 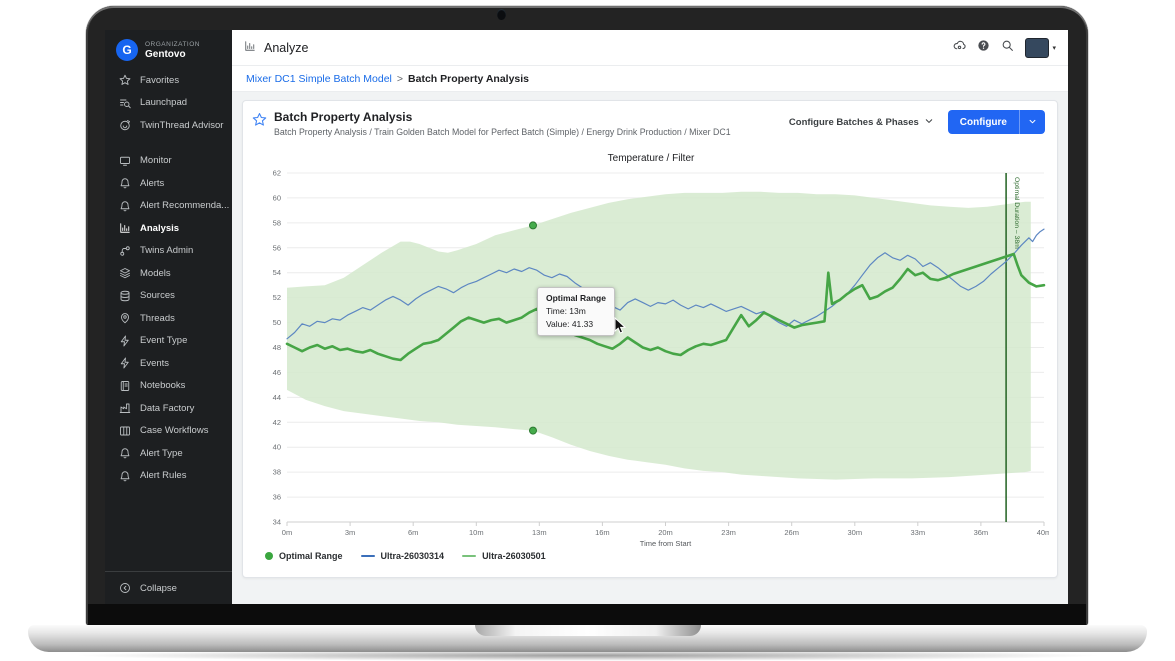 I want to click on sidebar-item-twins-admin: Twins Admin, so click(x=168, y=251).